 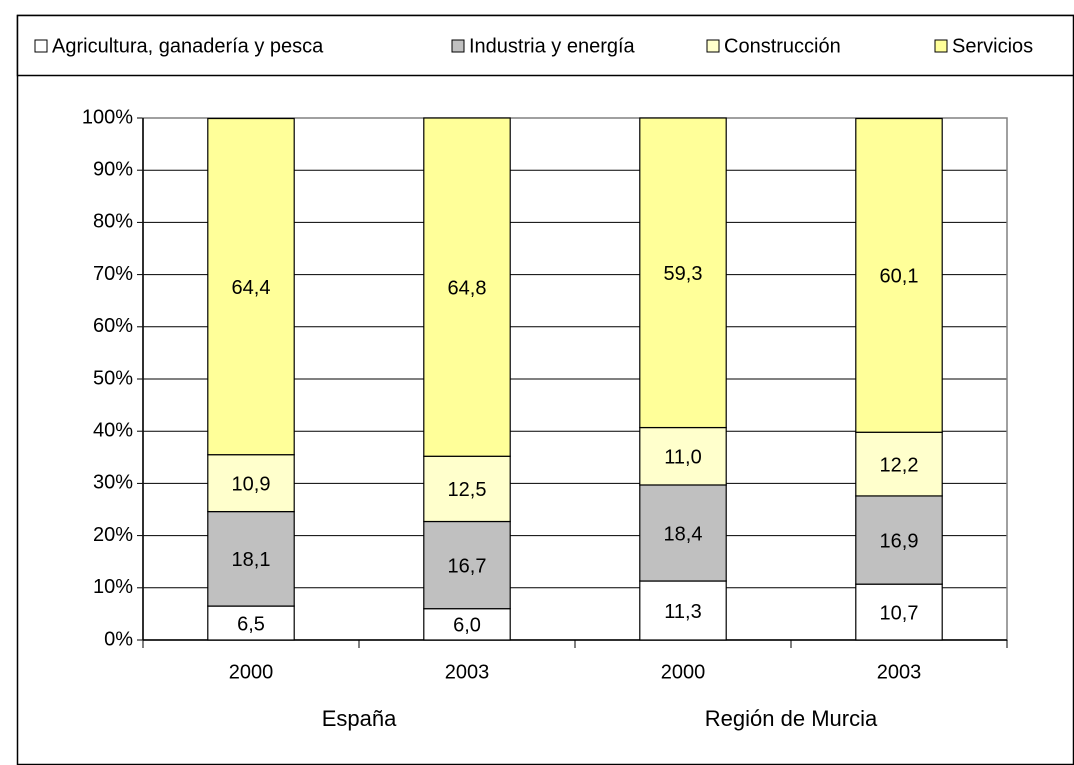 I want to click on data-label: 12,5, so click(x=467, y=490).